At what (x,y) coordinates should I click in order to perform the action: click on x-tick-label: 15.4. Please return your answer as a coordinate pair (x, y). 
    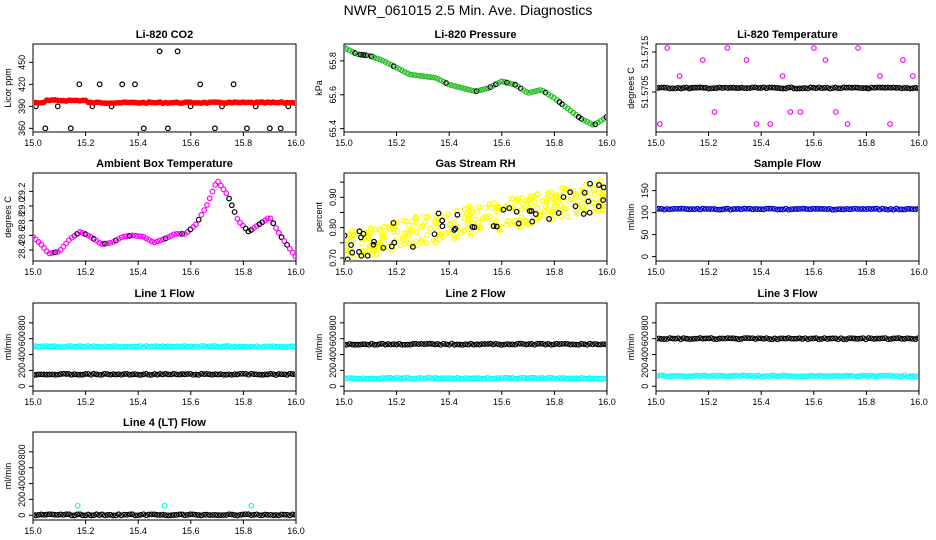
    Looking at the image, I should click on (138, 402).